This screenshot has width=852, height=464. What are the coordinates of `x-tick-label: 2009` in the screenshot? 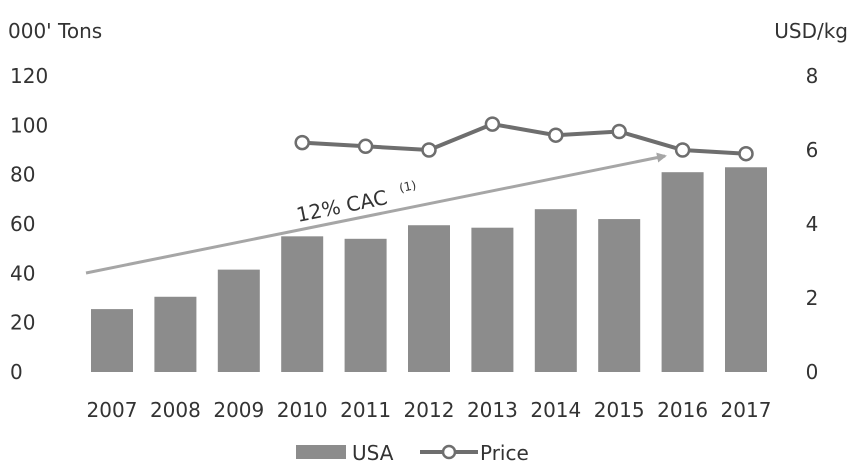 It's located at (238, 410).